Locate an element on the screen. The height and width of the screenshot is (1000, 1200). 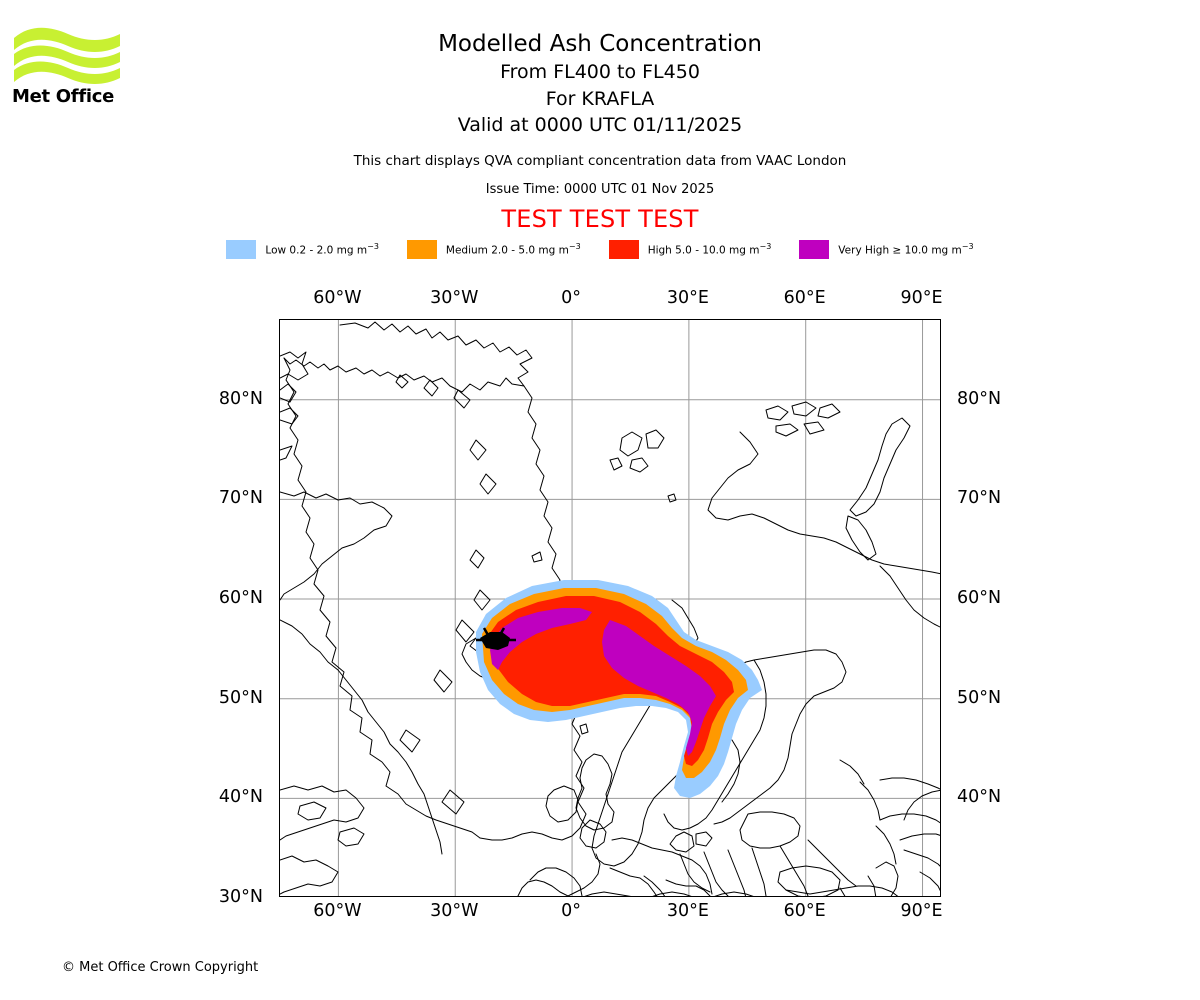
lon-label-bottom-0: 0° is located at coordinates (571, 911).